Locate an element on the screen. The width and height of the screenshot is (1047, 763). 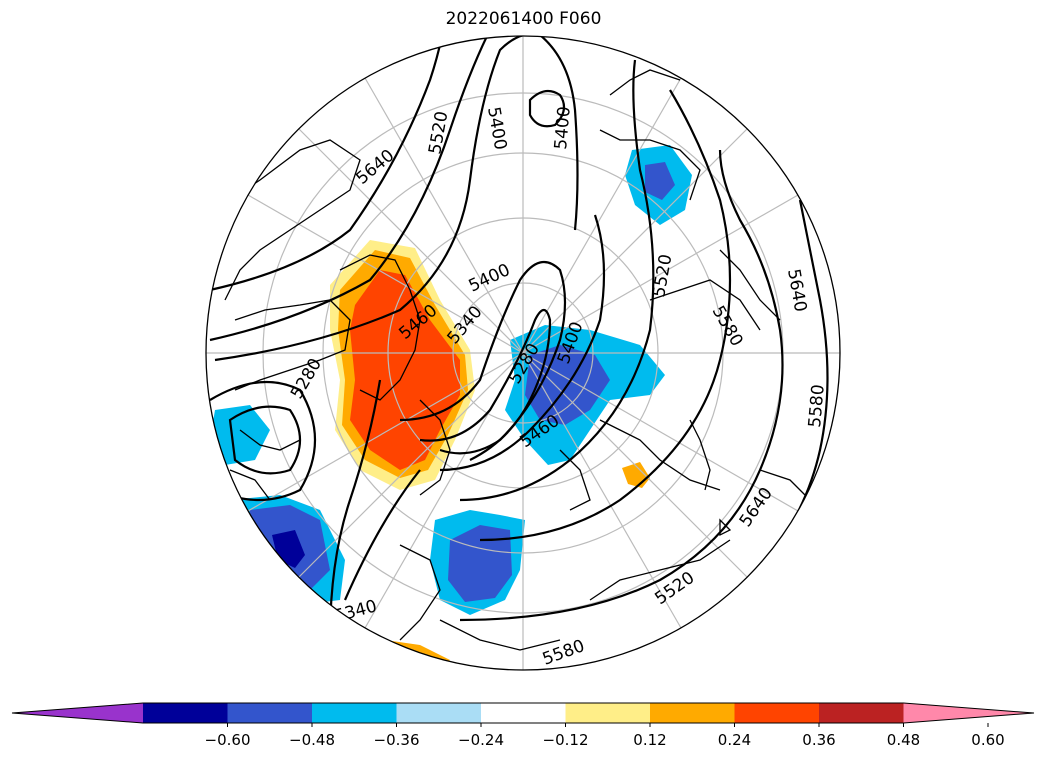
colorbar-tick-label: −0.60 is located at coordinates (228, 740).